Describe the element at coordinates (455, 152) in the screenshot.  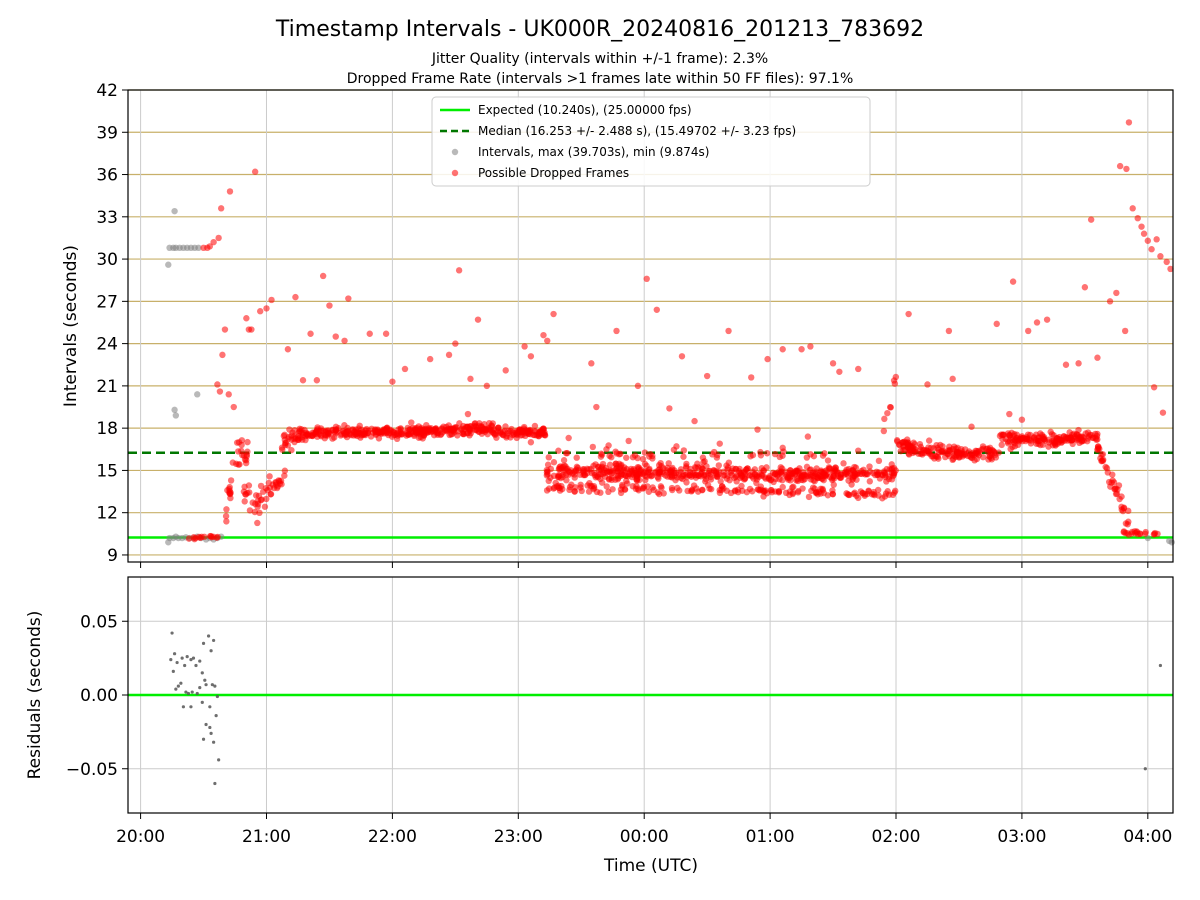
I see `legend-intervals-swatch` at that location.